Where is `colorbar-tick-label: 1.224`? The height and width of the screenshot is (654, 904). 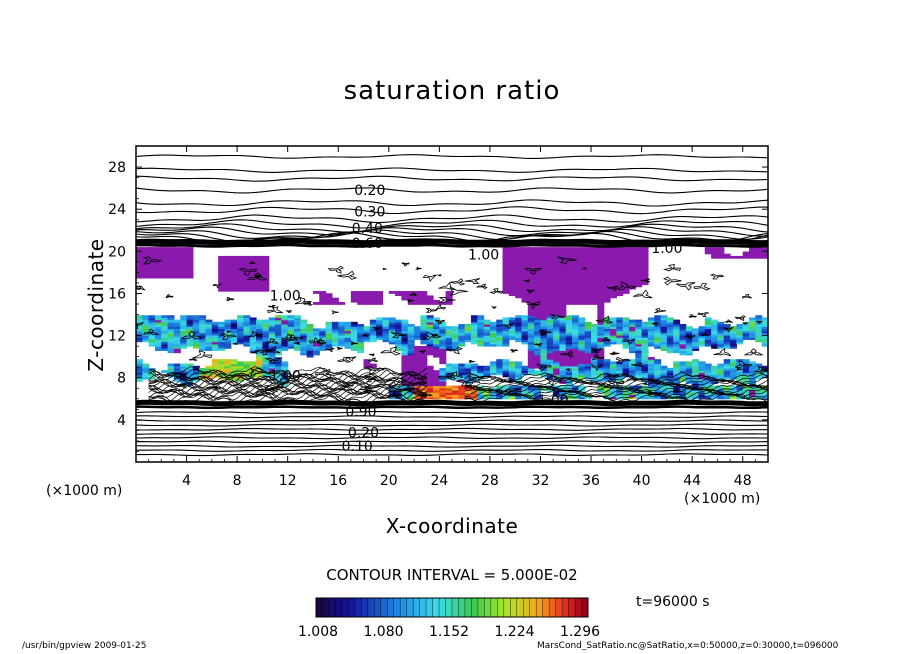
colorbar-tick-label: 1.224 is located at coordinates (514, 632).